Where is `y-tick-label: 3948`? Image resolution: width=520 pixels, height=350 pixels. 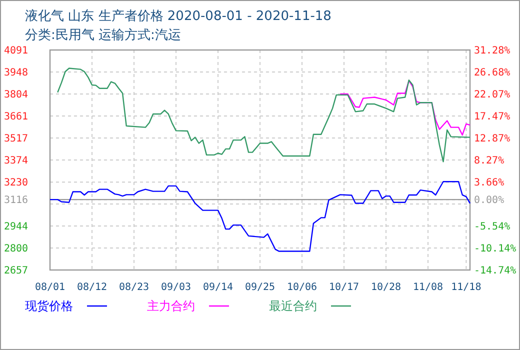
y-tick-label: 3948 is located at coordinates (16, 72).